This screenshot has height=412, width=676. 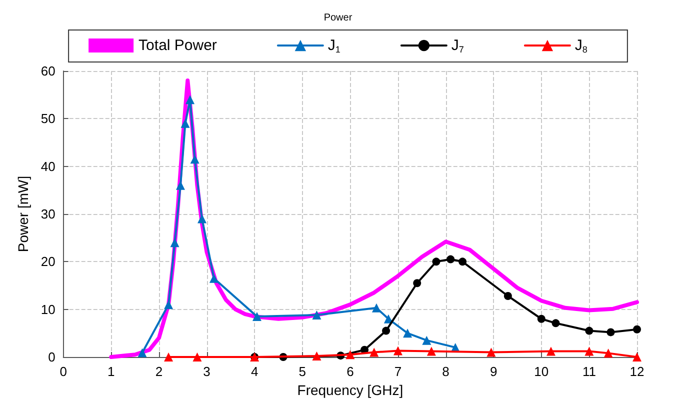 What do you see at coordinates (494, 371) in the screenshot?
I see `x-tick-label: 9` at bounding box center [494, 371].